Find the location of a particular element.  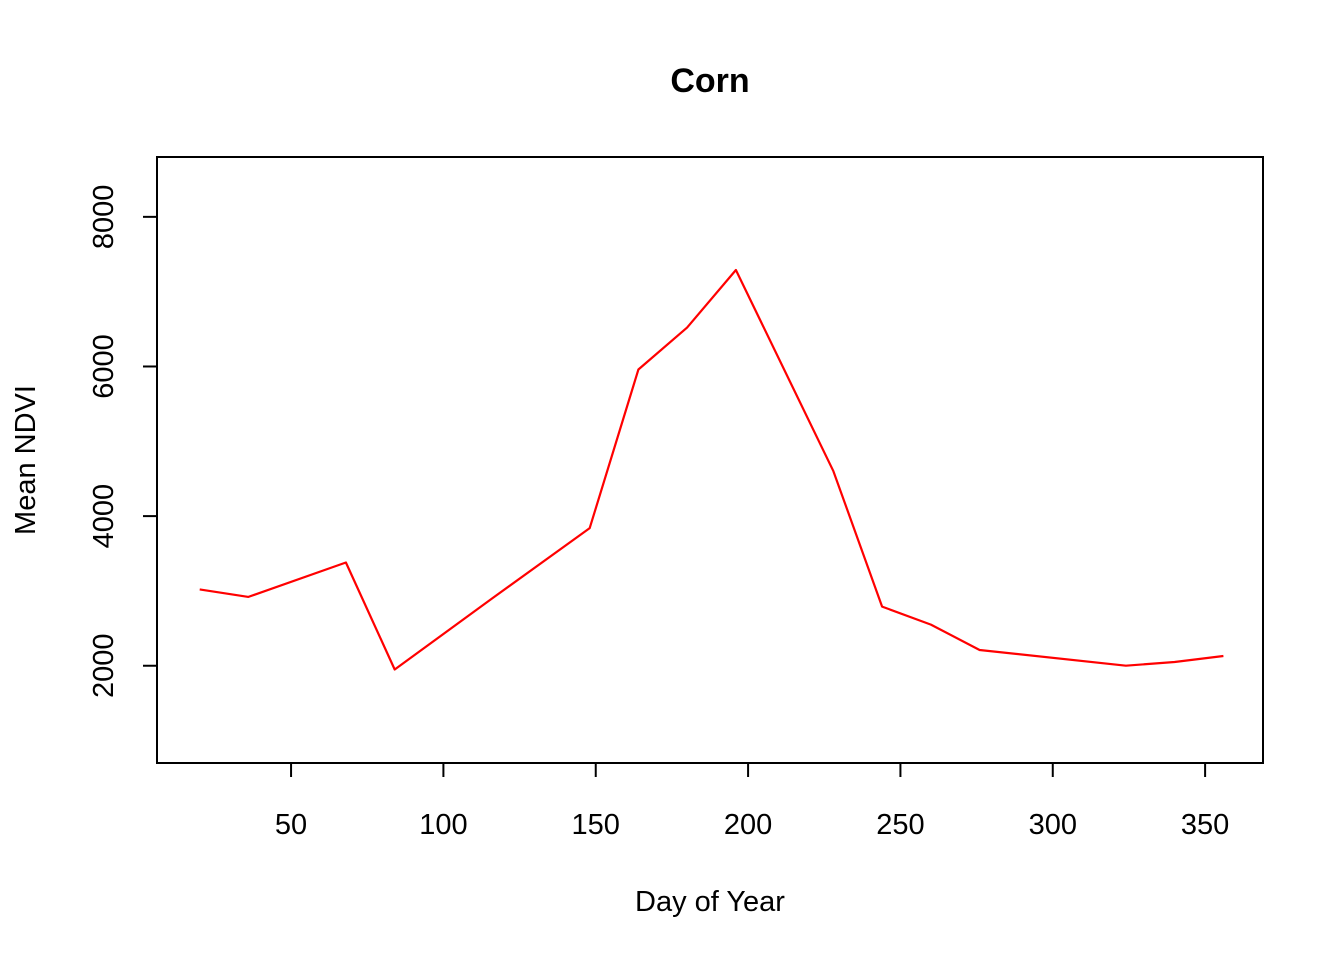

x-tick-label-150: 150 is located at coordinates (596, 825).